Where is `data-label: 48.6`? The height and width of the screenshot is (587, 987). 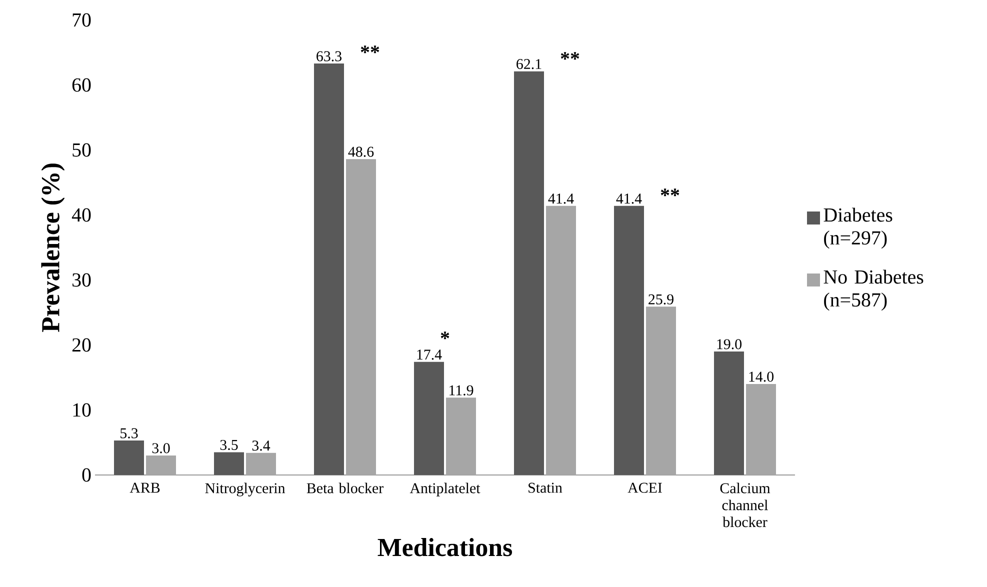
data-label: 48.6 is located at coordinates (361, 151).